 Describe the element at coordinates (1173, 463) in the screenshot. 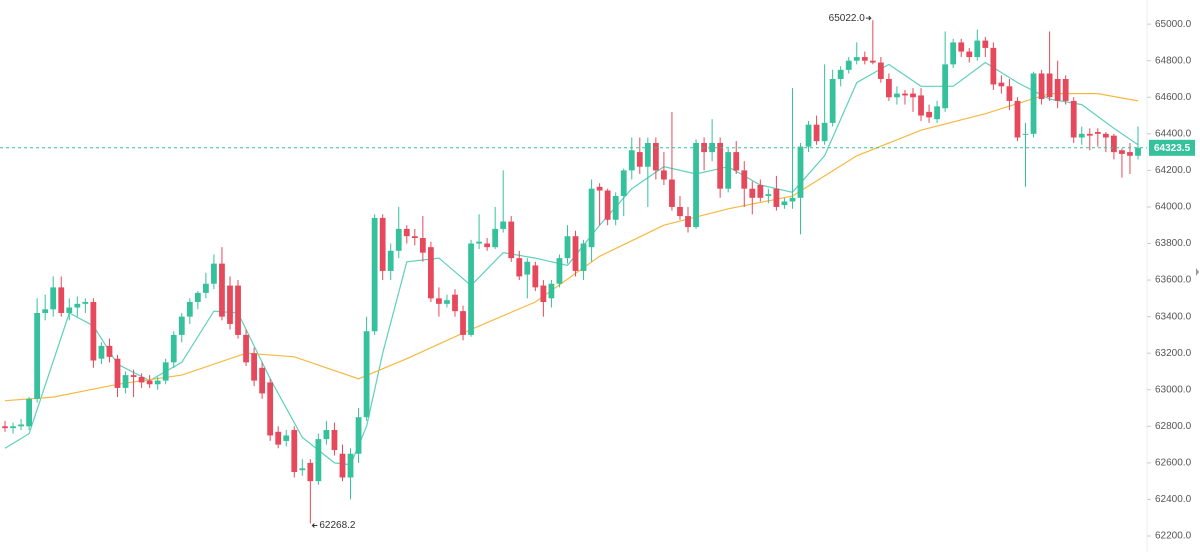

I see `y-tick-label: 62600.0` at that location.